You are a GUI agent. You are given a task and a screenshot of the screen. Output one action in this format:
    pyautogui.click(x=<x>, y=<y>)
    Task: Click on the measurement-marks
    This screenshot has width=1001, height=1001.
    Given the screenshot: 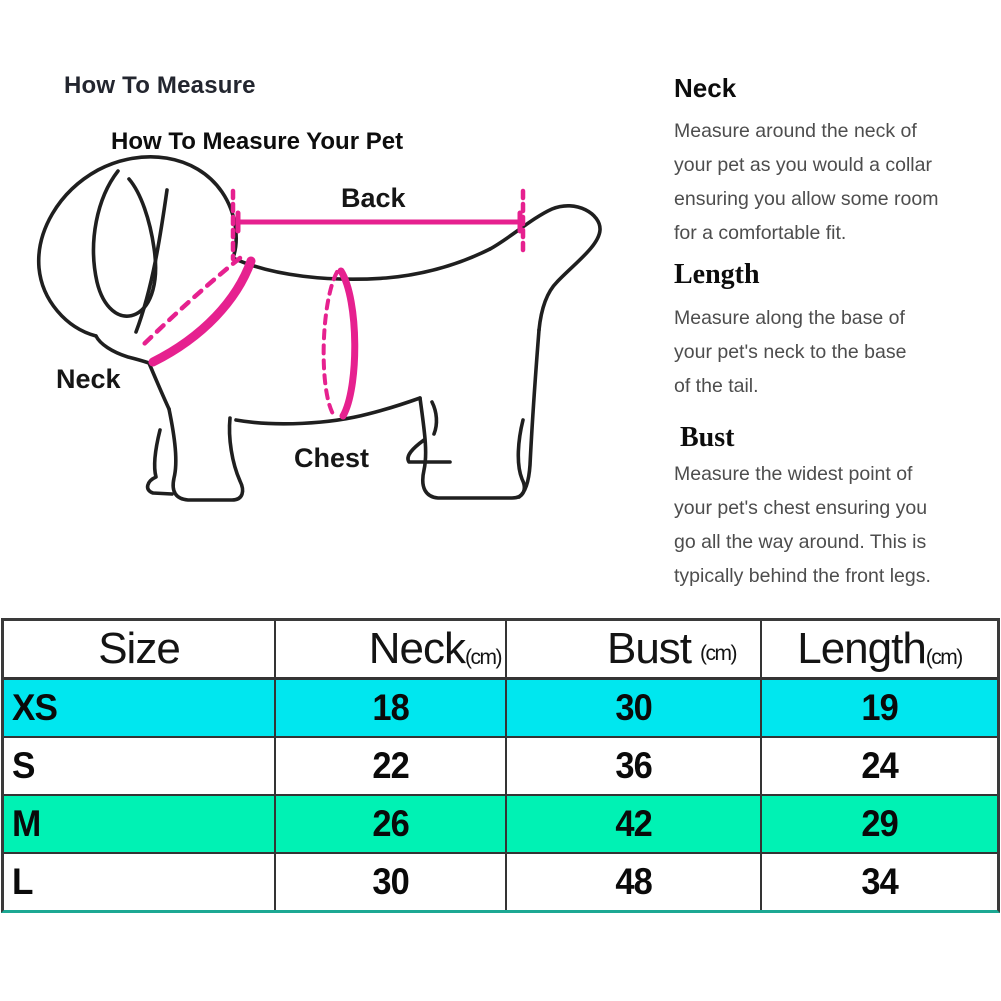 What is the action you would take?
    pyautogui.click(x=333, y=304)
    